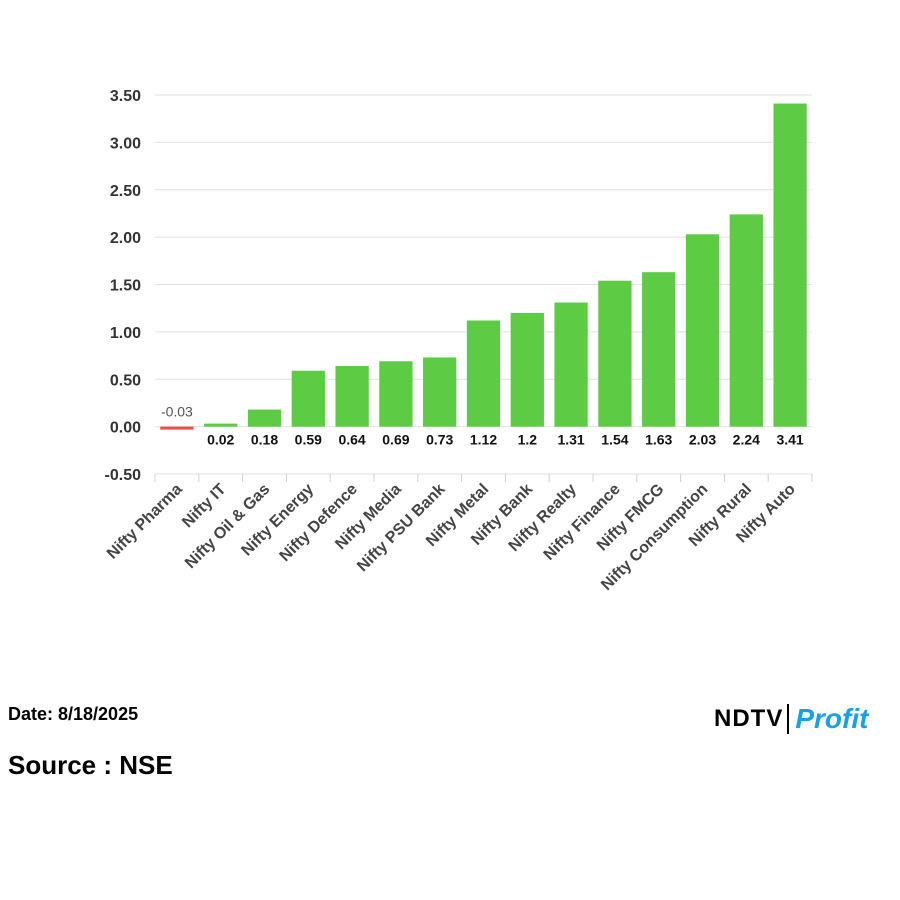  Describe the element at coordinates (73, 714) in the screenshot. I see `date-label: Date: 8/18/2025` at that location.